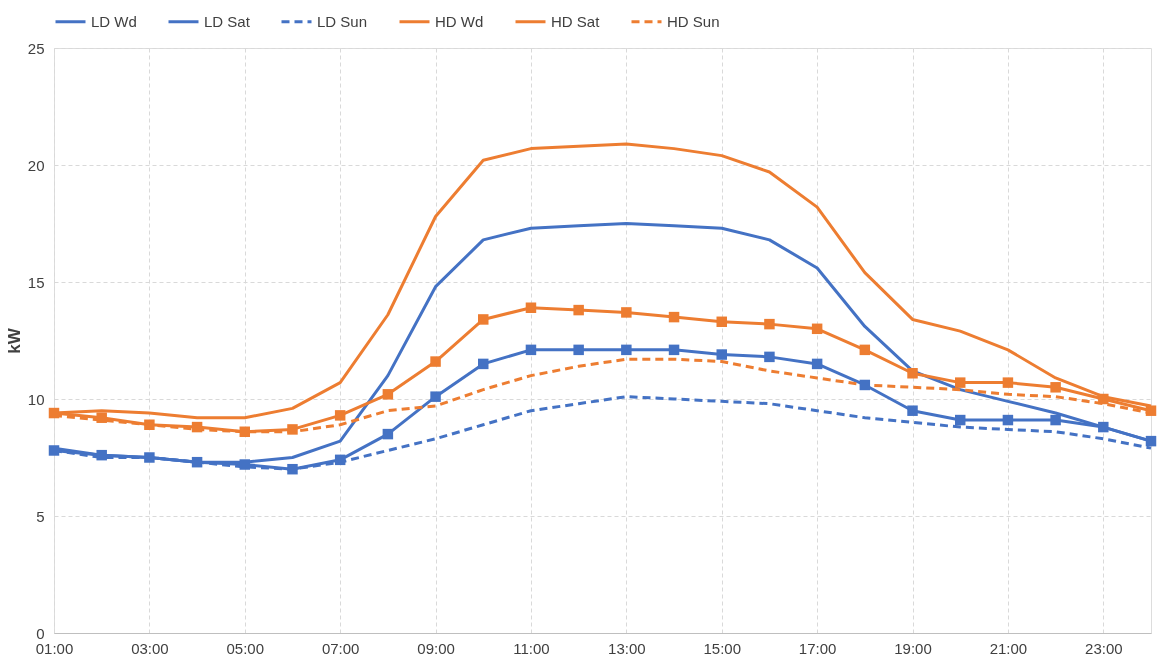 Image resolution: width=1165 pixels, height=661 pixels. Describe the element at coordinates (40, 633) in the screenshot. I see `y-tick-label: 0` at that location.